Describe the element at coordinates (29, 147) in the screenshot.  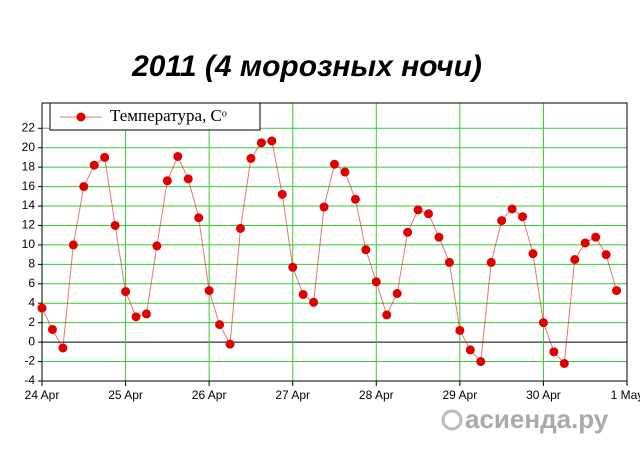
I see `y-tick-label: 20` at that location.